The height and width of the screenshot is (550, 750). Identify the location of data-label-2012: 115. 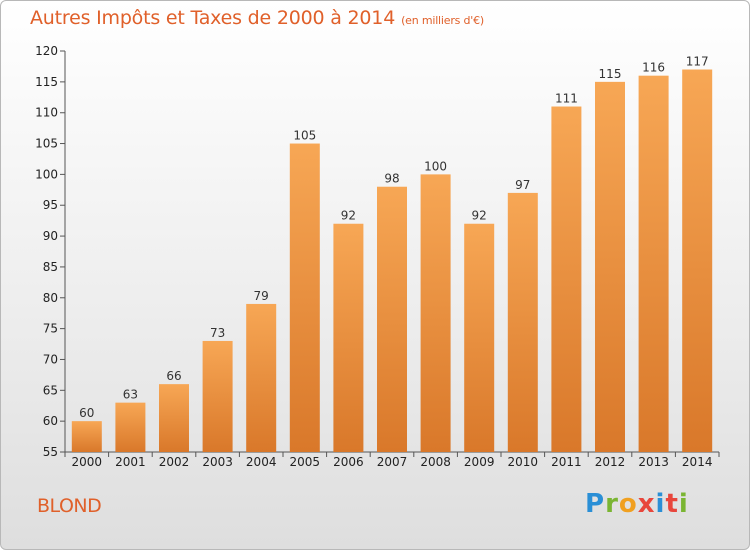
(610, 74).